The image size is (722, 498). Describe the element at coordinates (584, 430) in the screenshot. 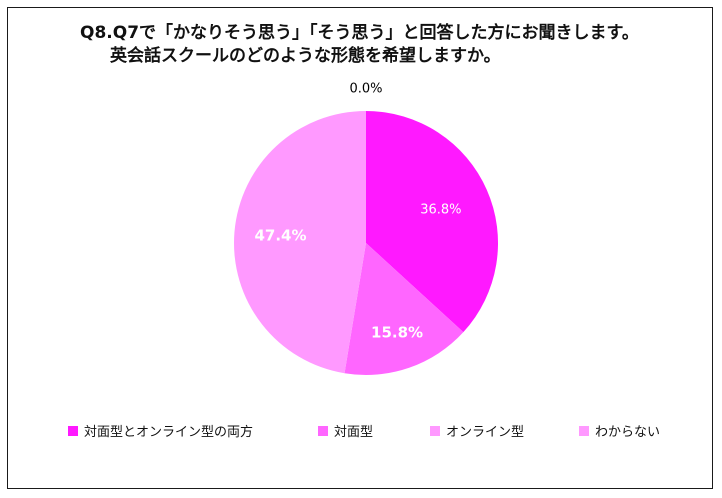

I see `legend-swatch-unknown` at that location.